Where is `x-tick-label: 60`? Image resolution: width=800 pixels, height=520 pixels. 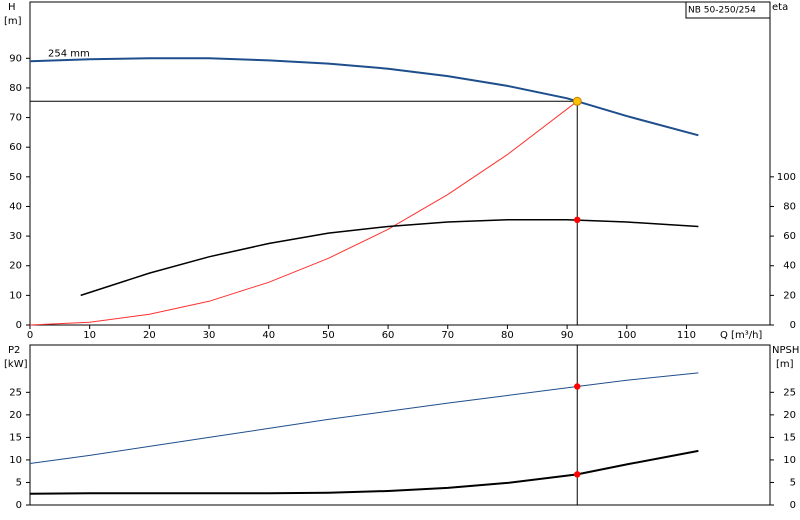
x-tick-label: 60 is located at coordinates (388, 335).